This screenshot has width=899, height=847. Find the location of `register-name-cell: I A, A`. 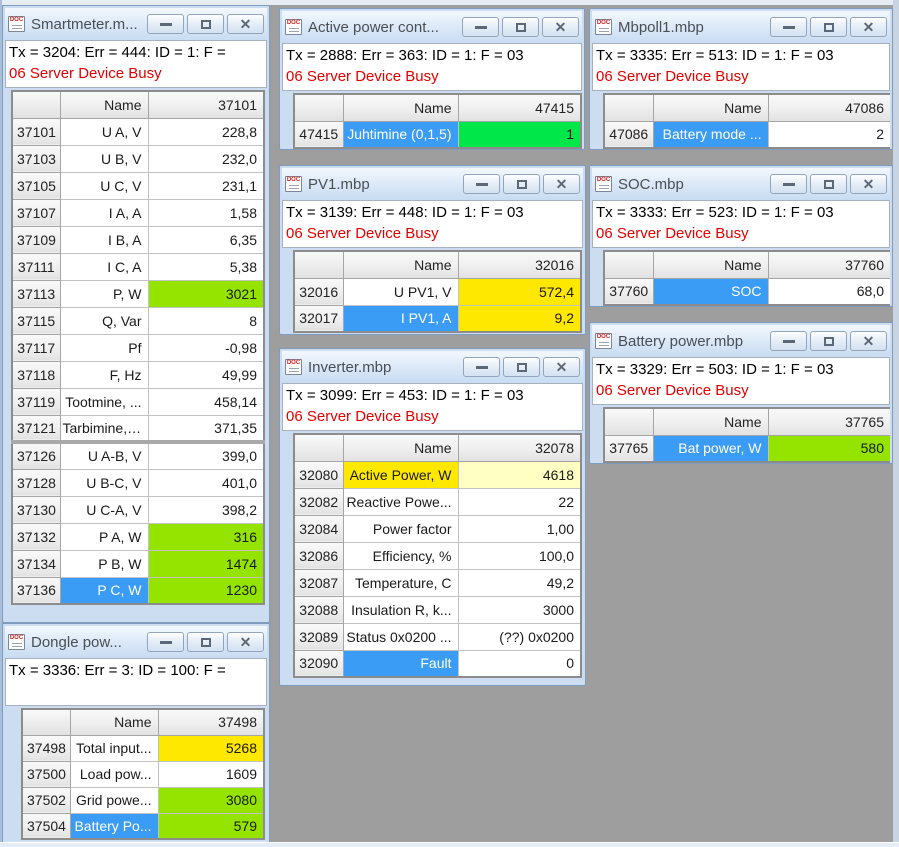

register-name-cell: I A, A is located at coordinates (104, 212).